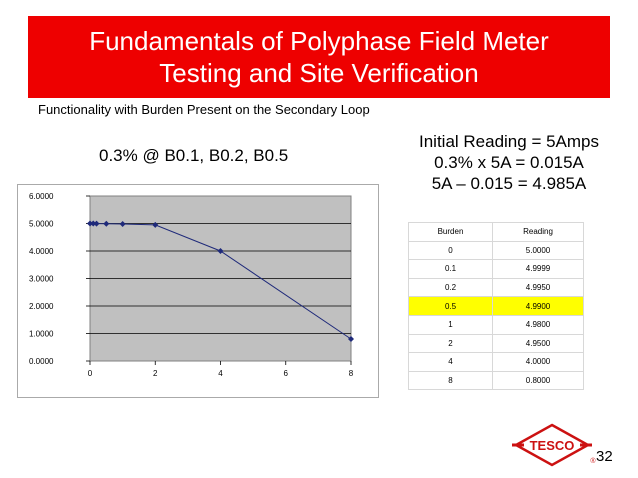 Image resolution: width=638 pixels, height=478 pixels. I want to click on calc-line-1: Initial Reading = 5Amps, so click(509, 141).